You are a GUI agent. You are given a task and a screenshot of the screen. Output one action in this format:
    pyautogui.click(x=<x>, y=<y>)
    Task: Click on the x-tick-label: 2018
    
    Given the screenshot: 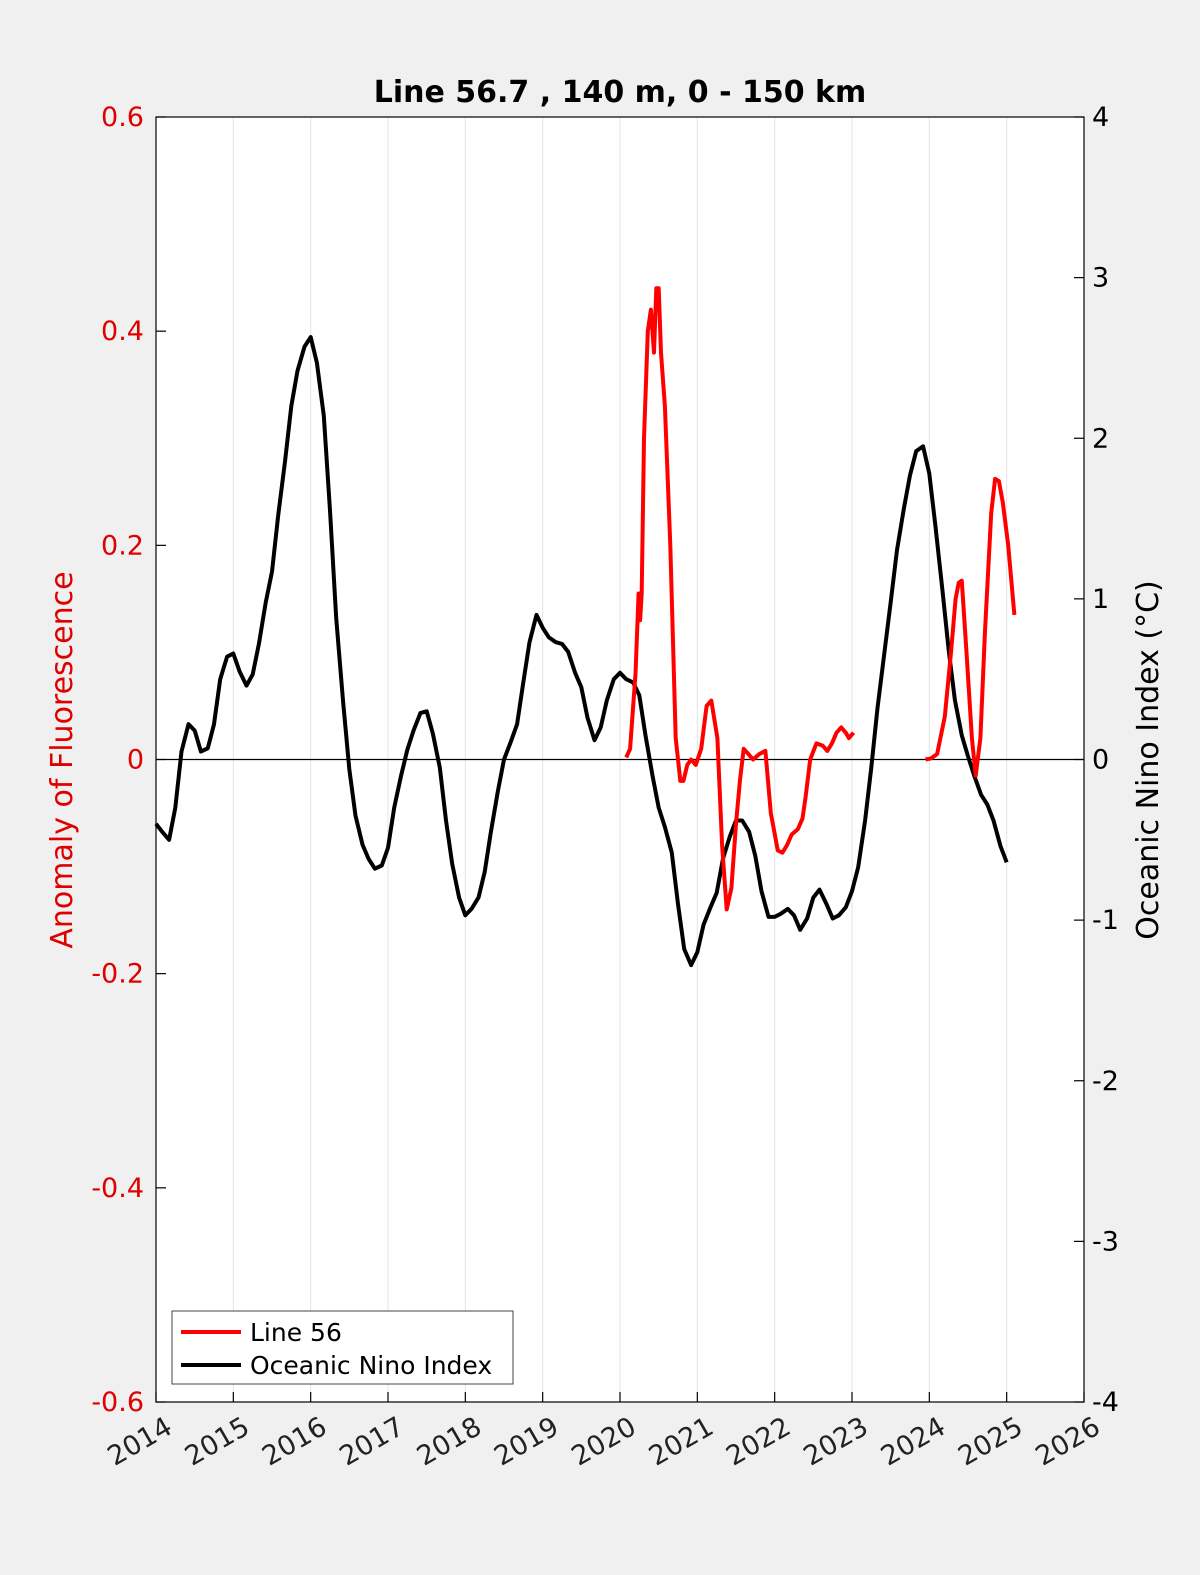 What is the action you would take?
    pyautogui.click(x=449, y=1441)
    